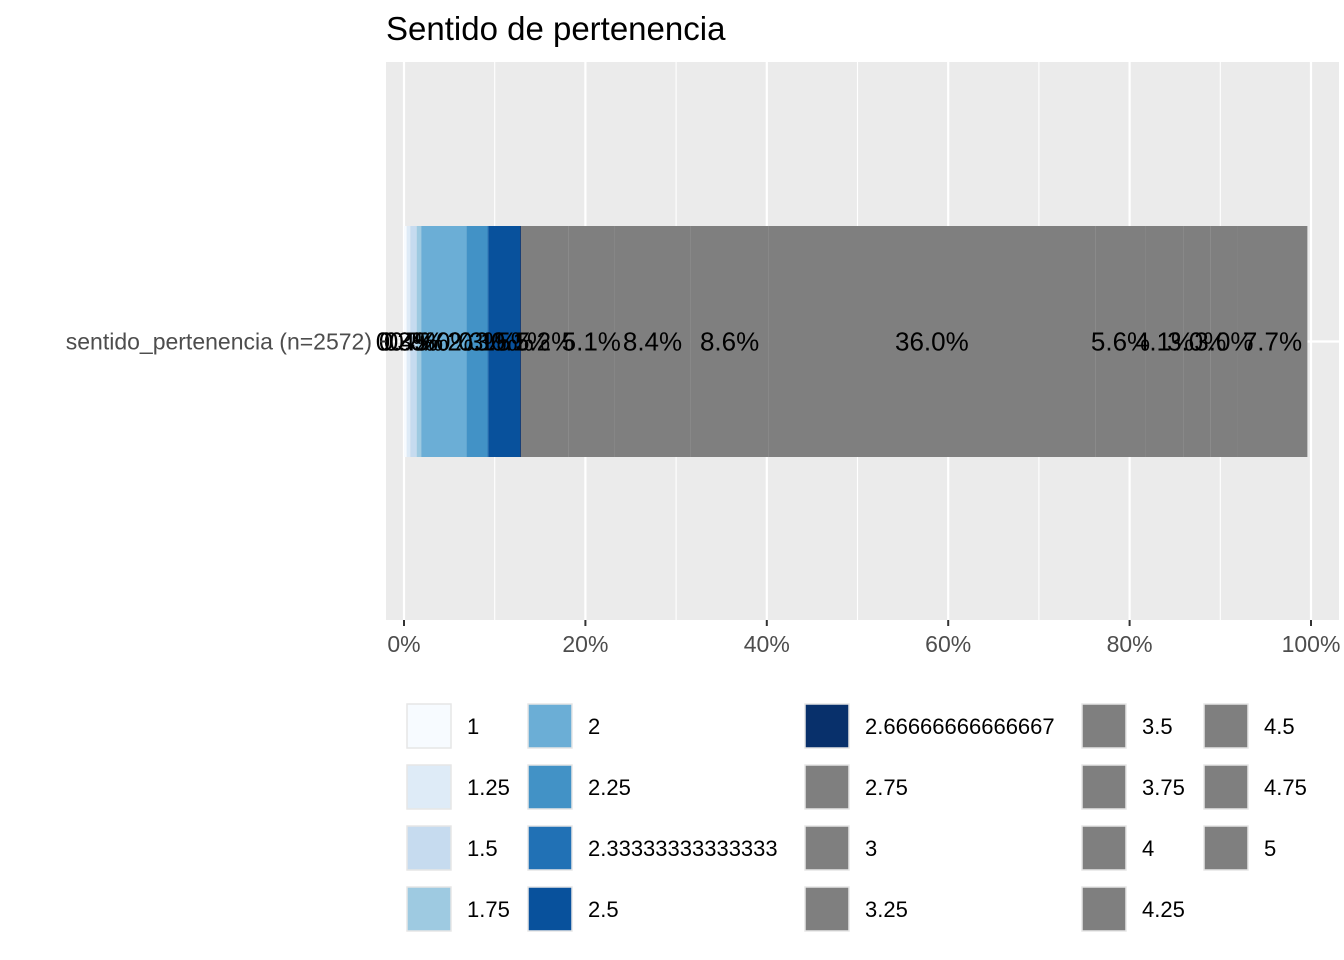 Image resolution: width=1344 pixels, height=960 pixels. What do you see at coordinates (683, 848) in the screenshot?
I see `legend-label: 2.33333333333333` at bounding box center [683, 848].